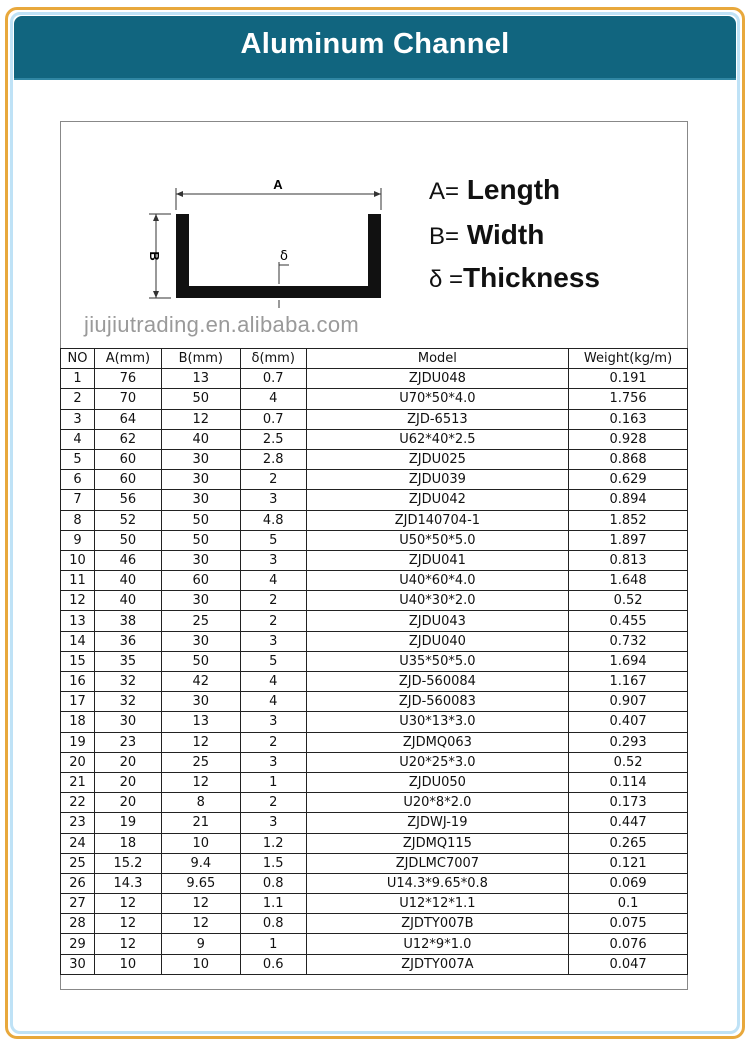 The image size is (750, 1044). What do you see at coordinates (374, 256) in the screenshot?
I see `channel-right-flange` at bounding box center [374, 256].